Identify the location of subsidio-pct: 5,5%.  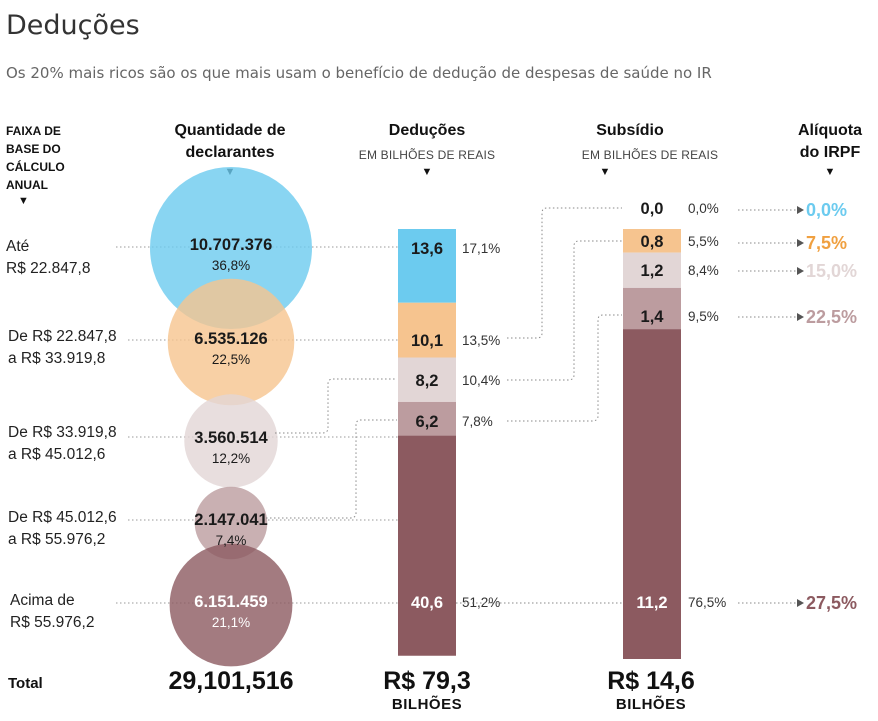
(703, 241).